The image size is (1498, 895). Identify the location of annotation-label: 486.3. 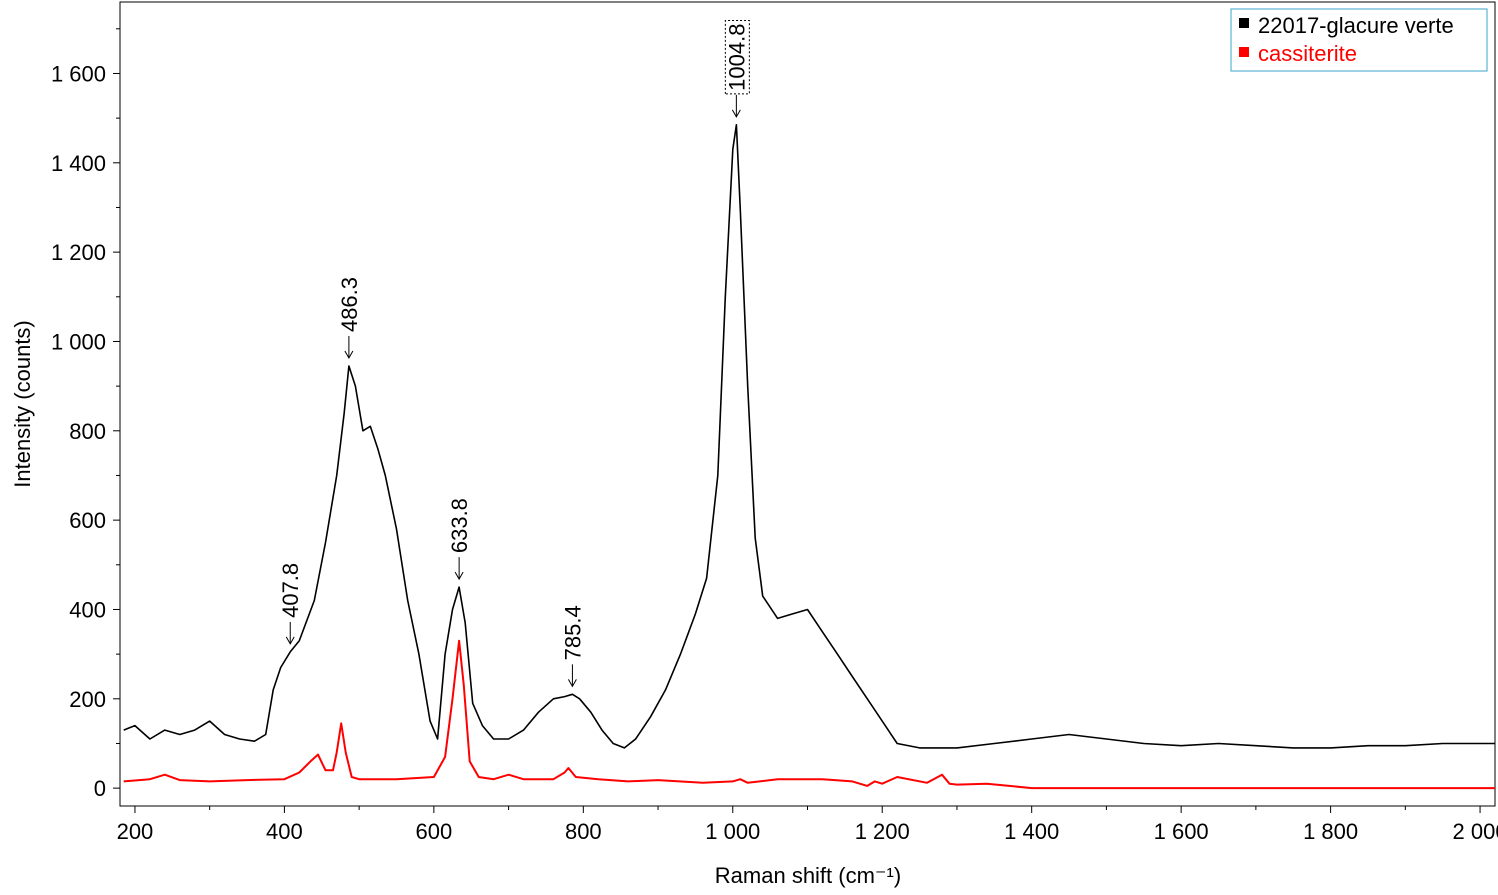
(349, 304).